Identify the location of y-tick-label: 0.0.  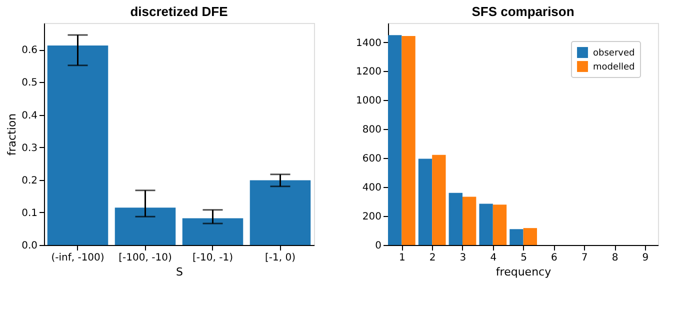
(30, 246).